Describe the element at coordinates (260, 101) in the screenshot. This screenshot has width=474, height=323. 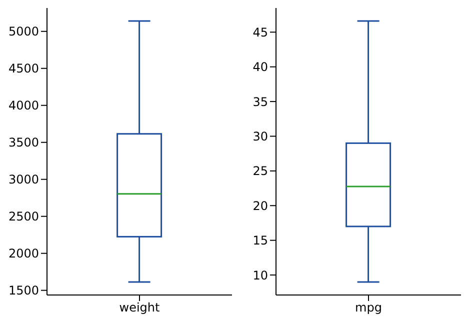
I see `y-tick-label: 35` at that location.